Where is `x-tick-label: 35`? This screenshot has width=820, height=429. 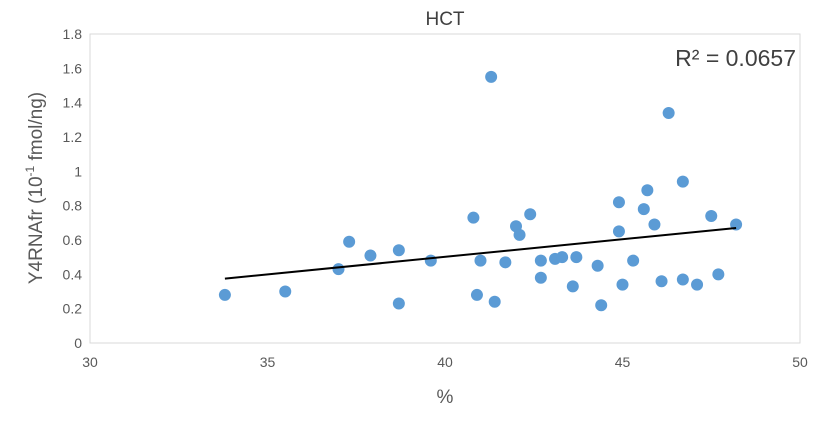
x-tick-label: 35 is located at coordinates (268, 362).